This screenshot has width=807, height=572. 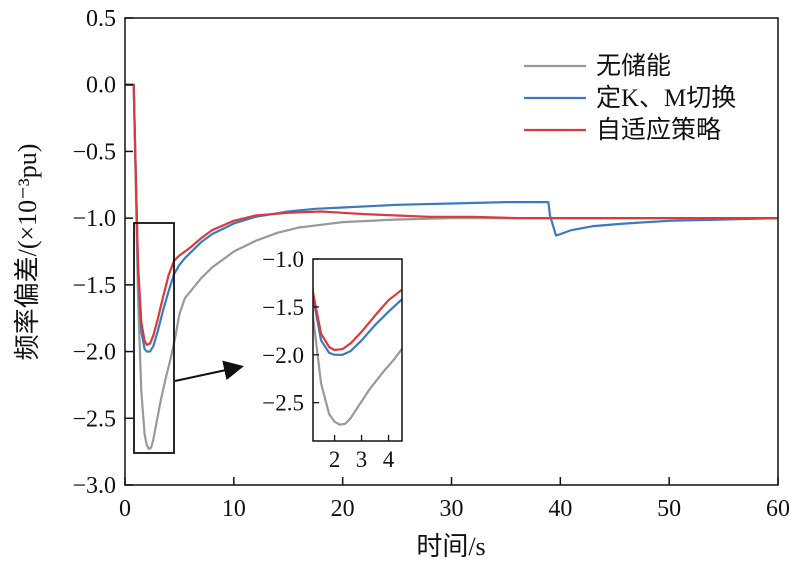 What do you see at coordinates (234, 509) in the screenshot?
I see `x-tick-label: 10` at bounding box center [234, 509].